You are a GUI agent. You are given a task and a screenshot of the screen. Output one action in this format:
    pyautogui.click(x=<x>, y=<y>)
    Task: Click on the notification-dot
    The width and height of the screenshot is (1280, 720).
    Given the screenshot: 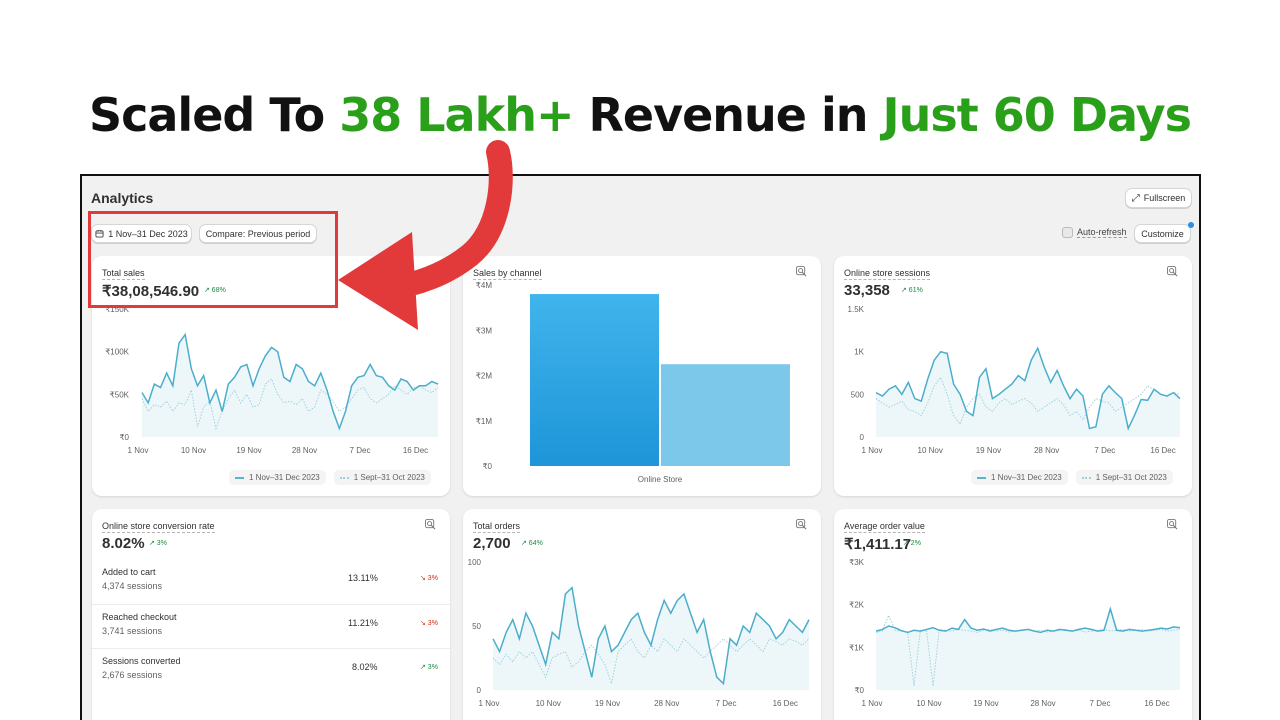 What is the action you would take?
    pyautogui.click(x=1191, y=225)
    